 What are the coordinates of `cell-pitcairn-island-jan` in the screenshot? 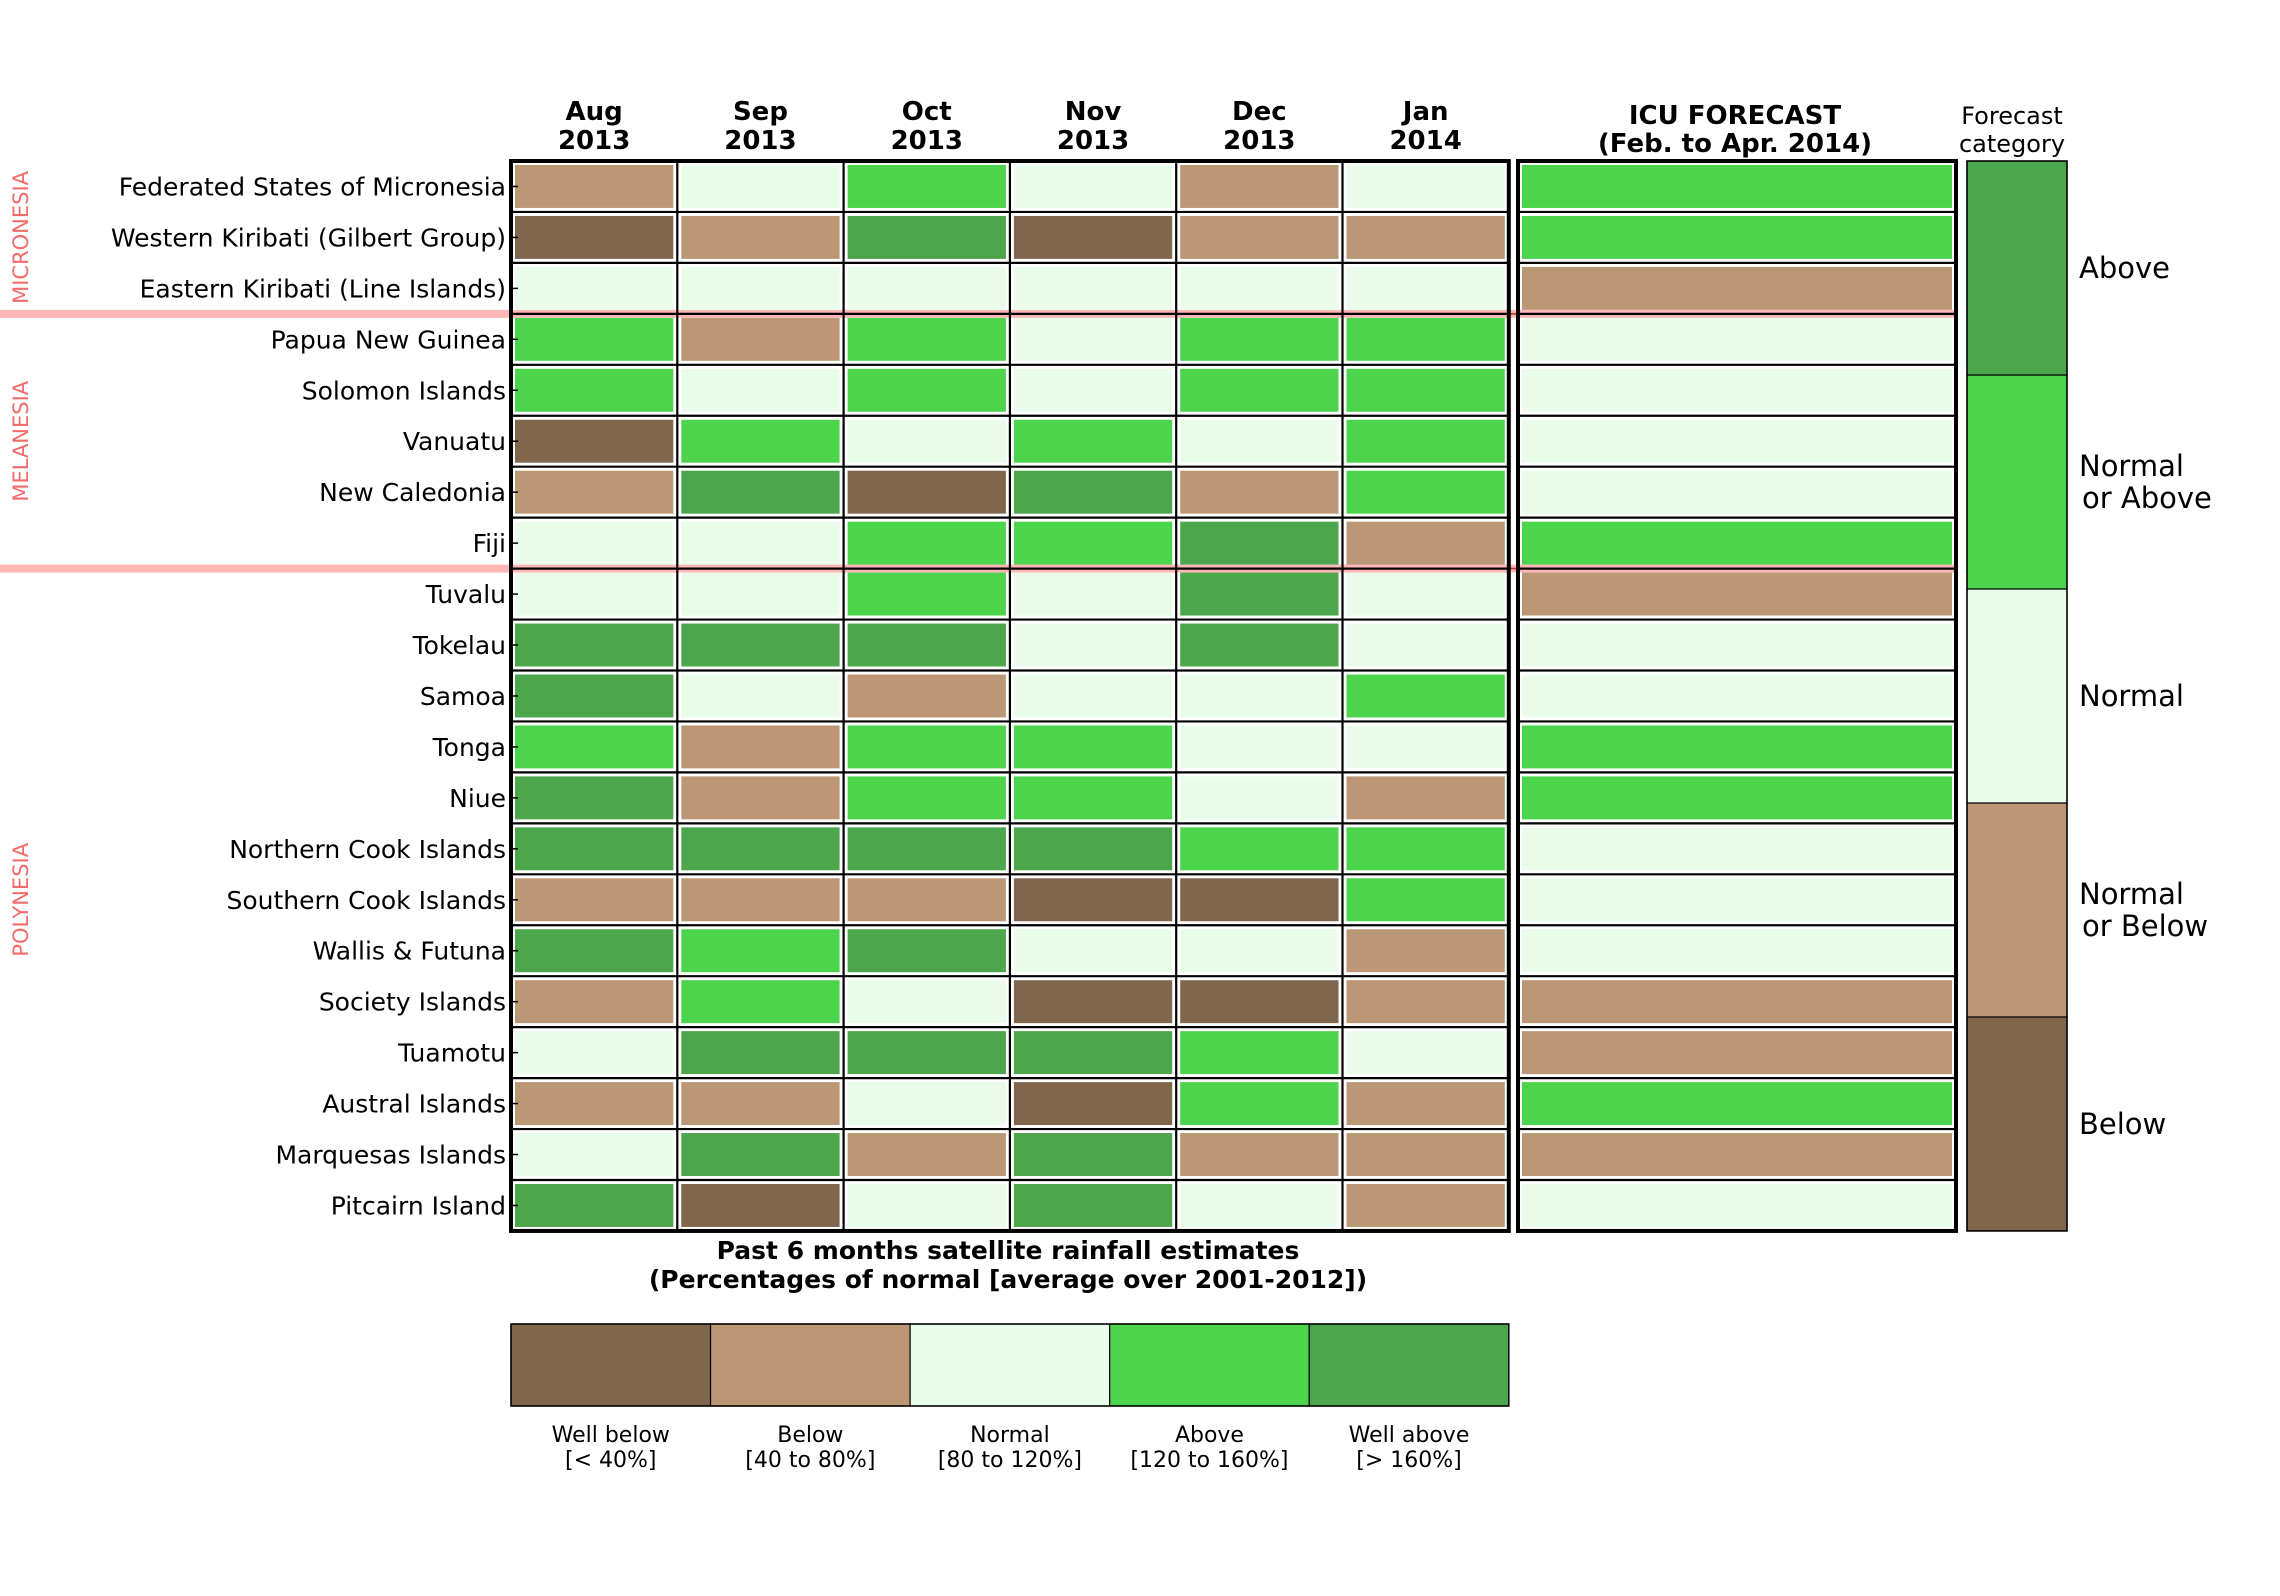 It's located at (1425, 1205).